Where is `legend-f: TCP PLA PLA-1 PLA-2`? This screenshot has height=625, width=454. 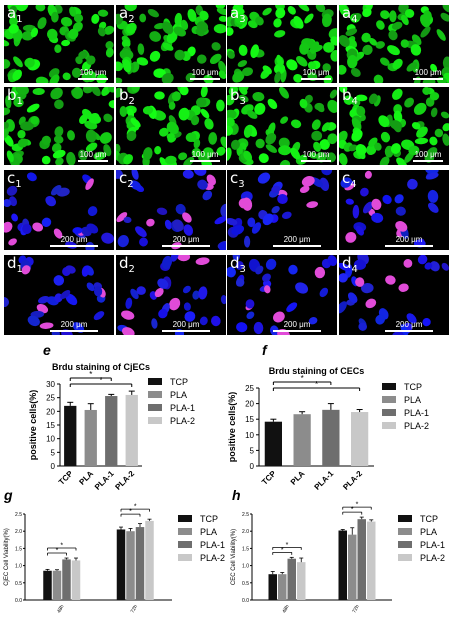 legend-f: TCP PLA PLA-1 PLA-2 is located at coordinates (405, 406).